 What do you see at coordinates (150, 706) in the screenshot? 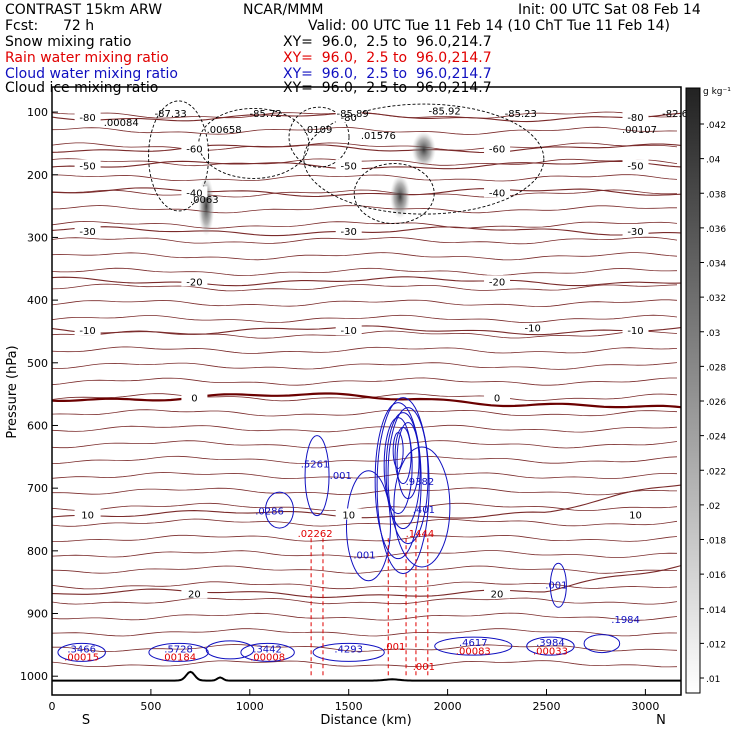
I see `x-tick-label: 500` at bounding box center [150, 706].